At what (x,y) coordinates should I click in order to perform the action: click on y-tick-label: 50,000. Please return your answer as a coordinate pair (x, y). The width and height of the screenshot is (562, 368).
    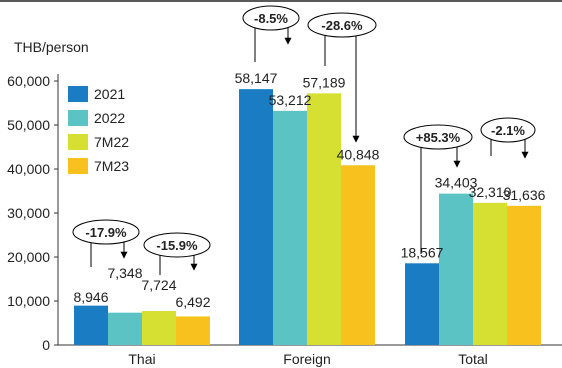
    Looking at the image, I should click on (28, 125).